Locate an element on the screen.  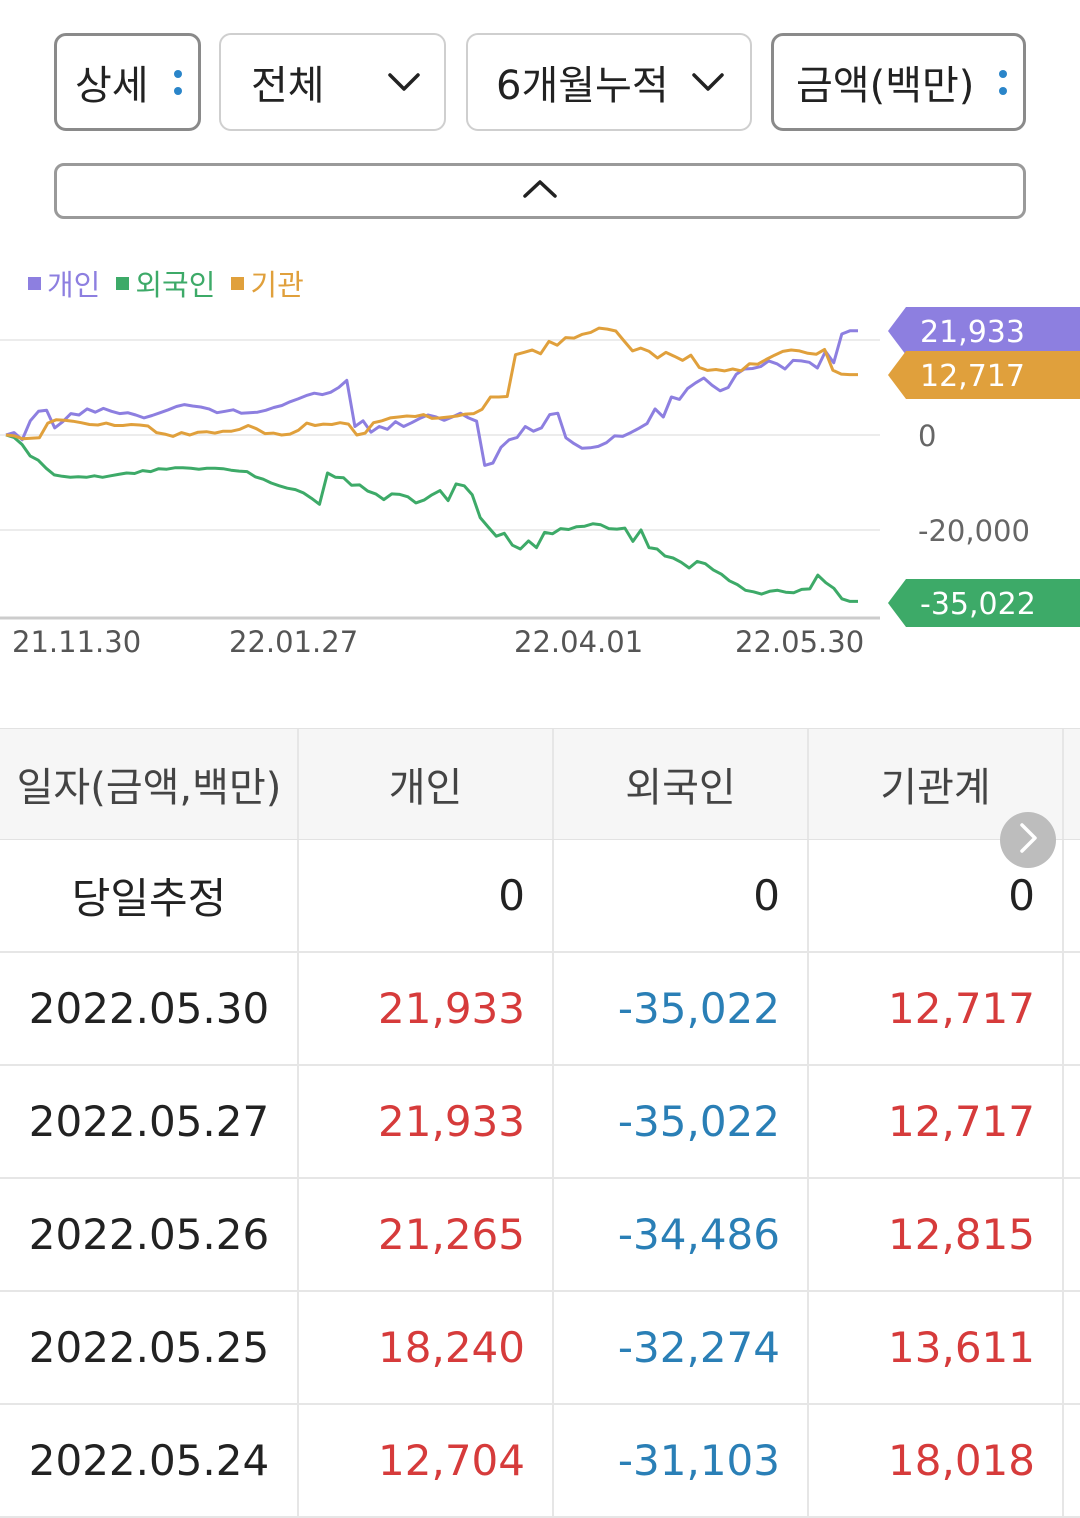
collapse-chart-button is located at coordinates (540, 191).